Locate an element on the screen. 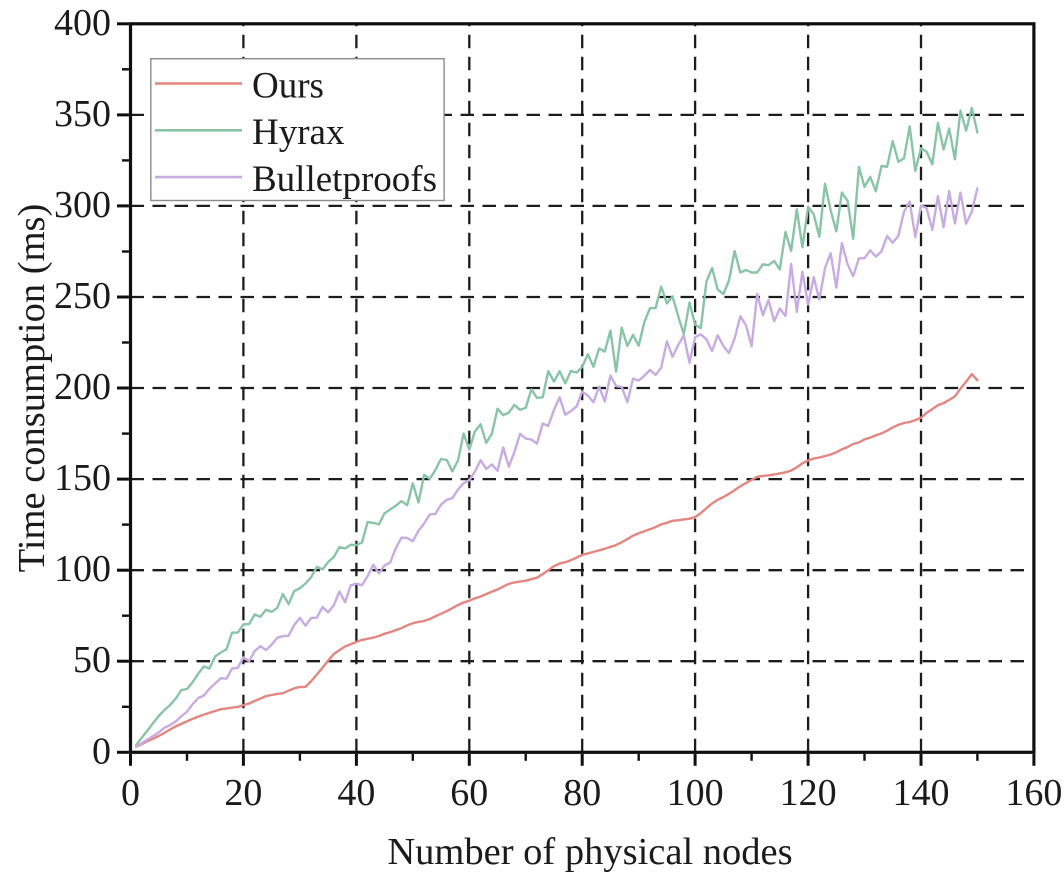 The image size is (1064, 875). svg-text: 400 is located at coordinates (82, 23).